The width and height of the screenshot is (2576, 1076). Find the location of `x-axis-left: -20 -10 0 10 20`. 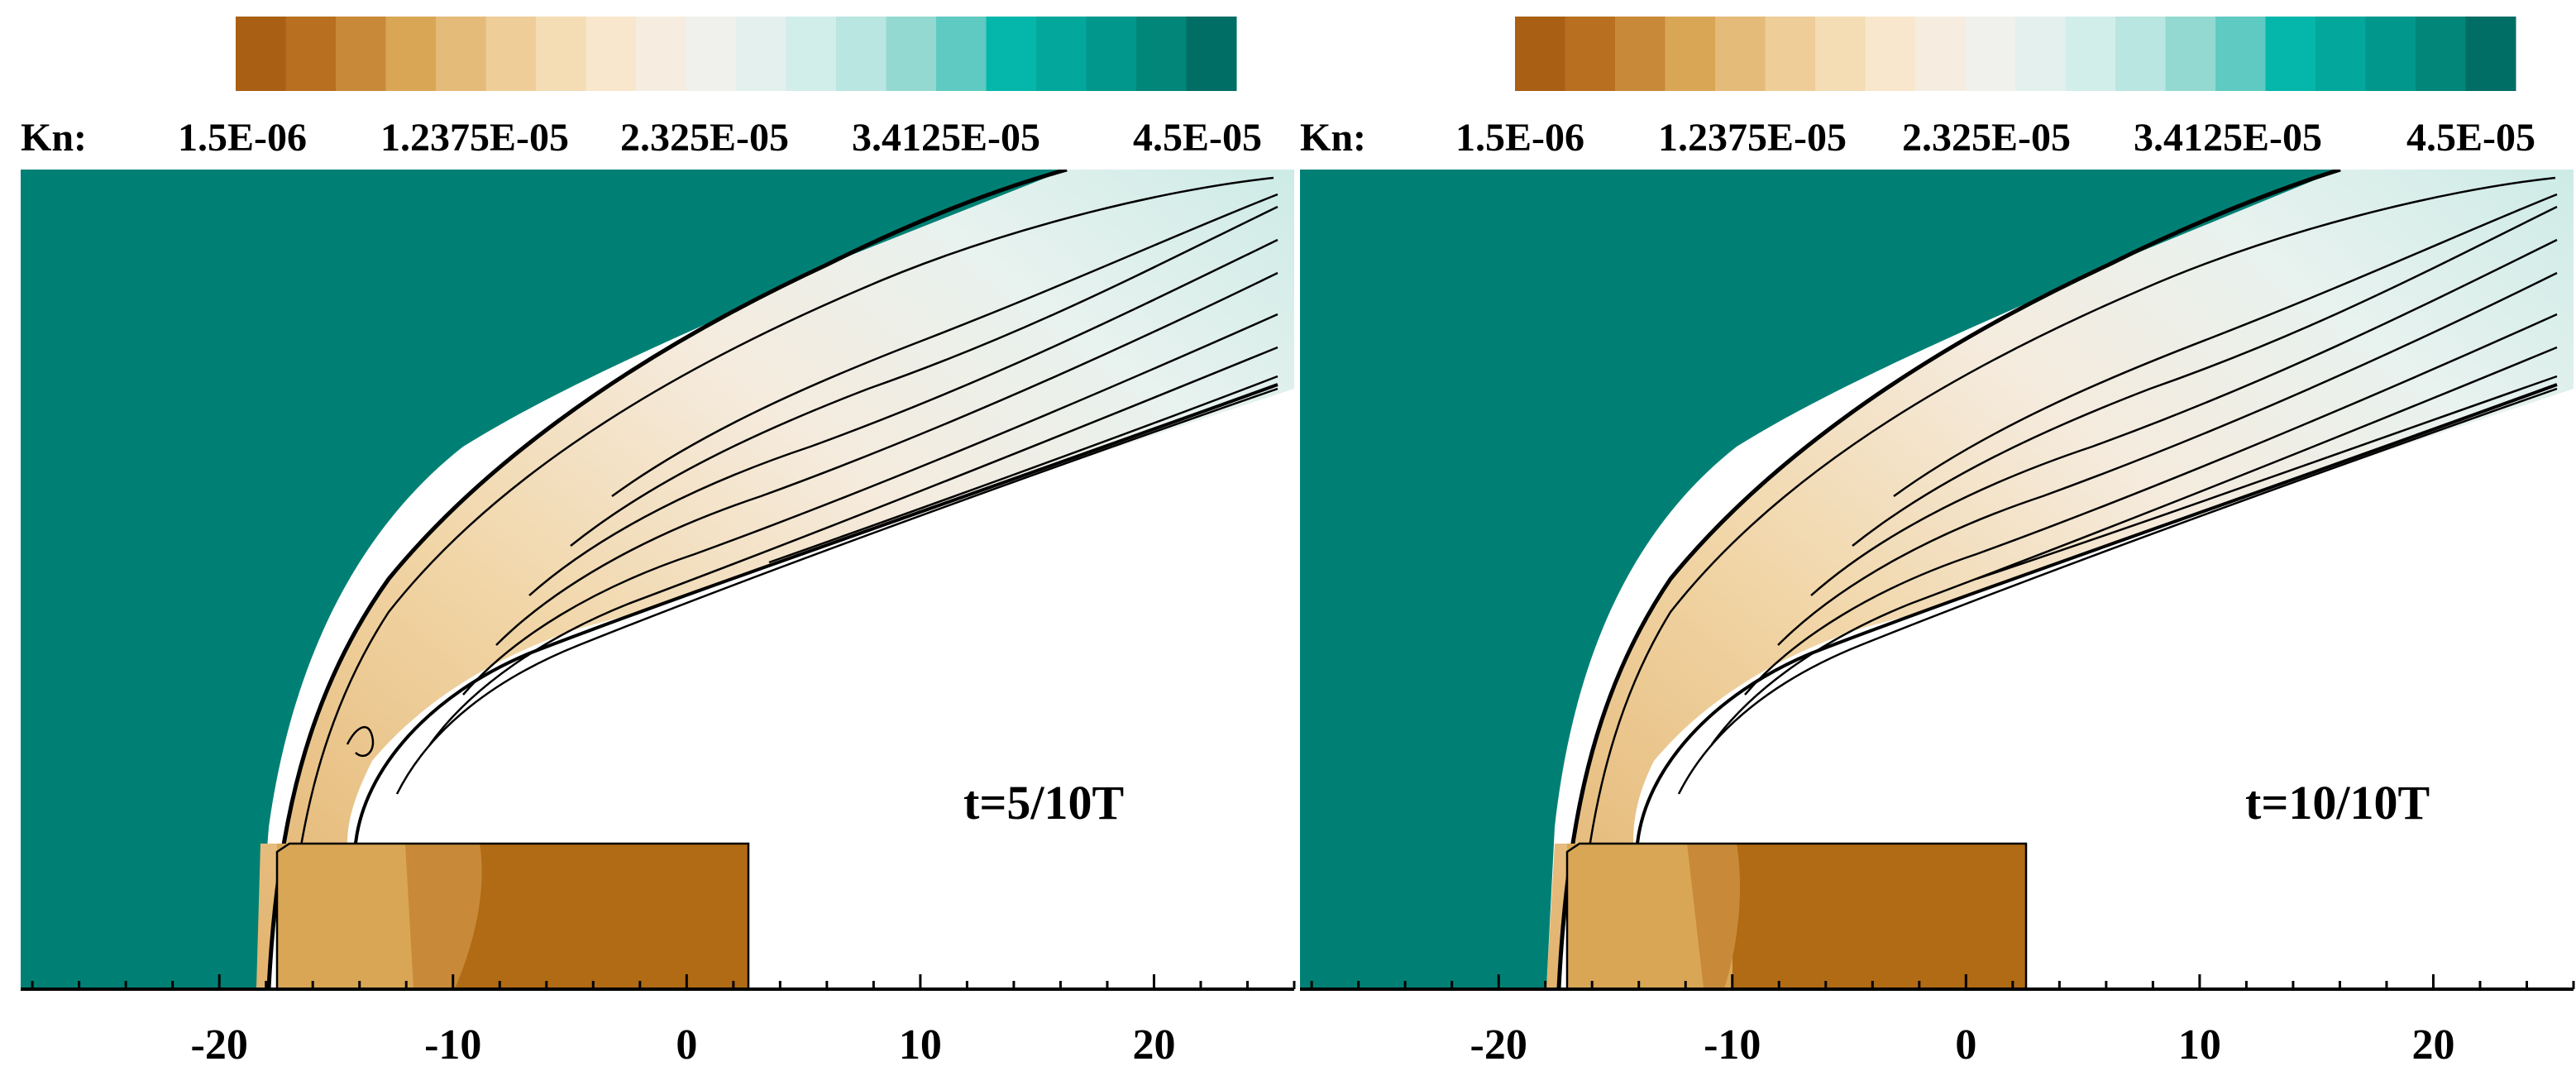

x-axis-left: -20 -10 0 10 20 is located at coordinates (658, 1021).